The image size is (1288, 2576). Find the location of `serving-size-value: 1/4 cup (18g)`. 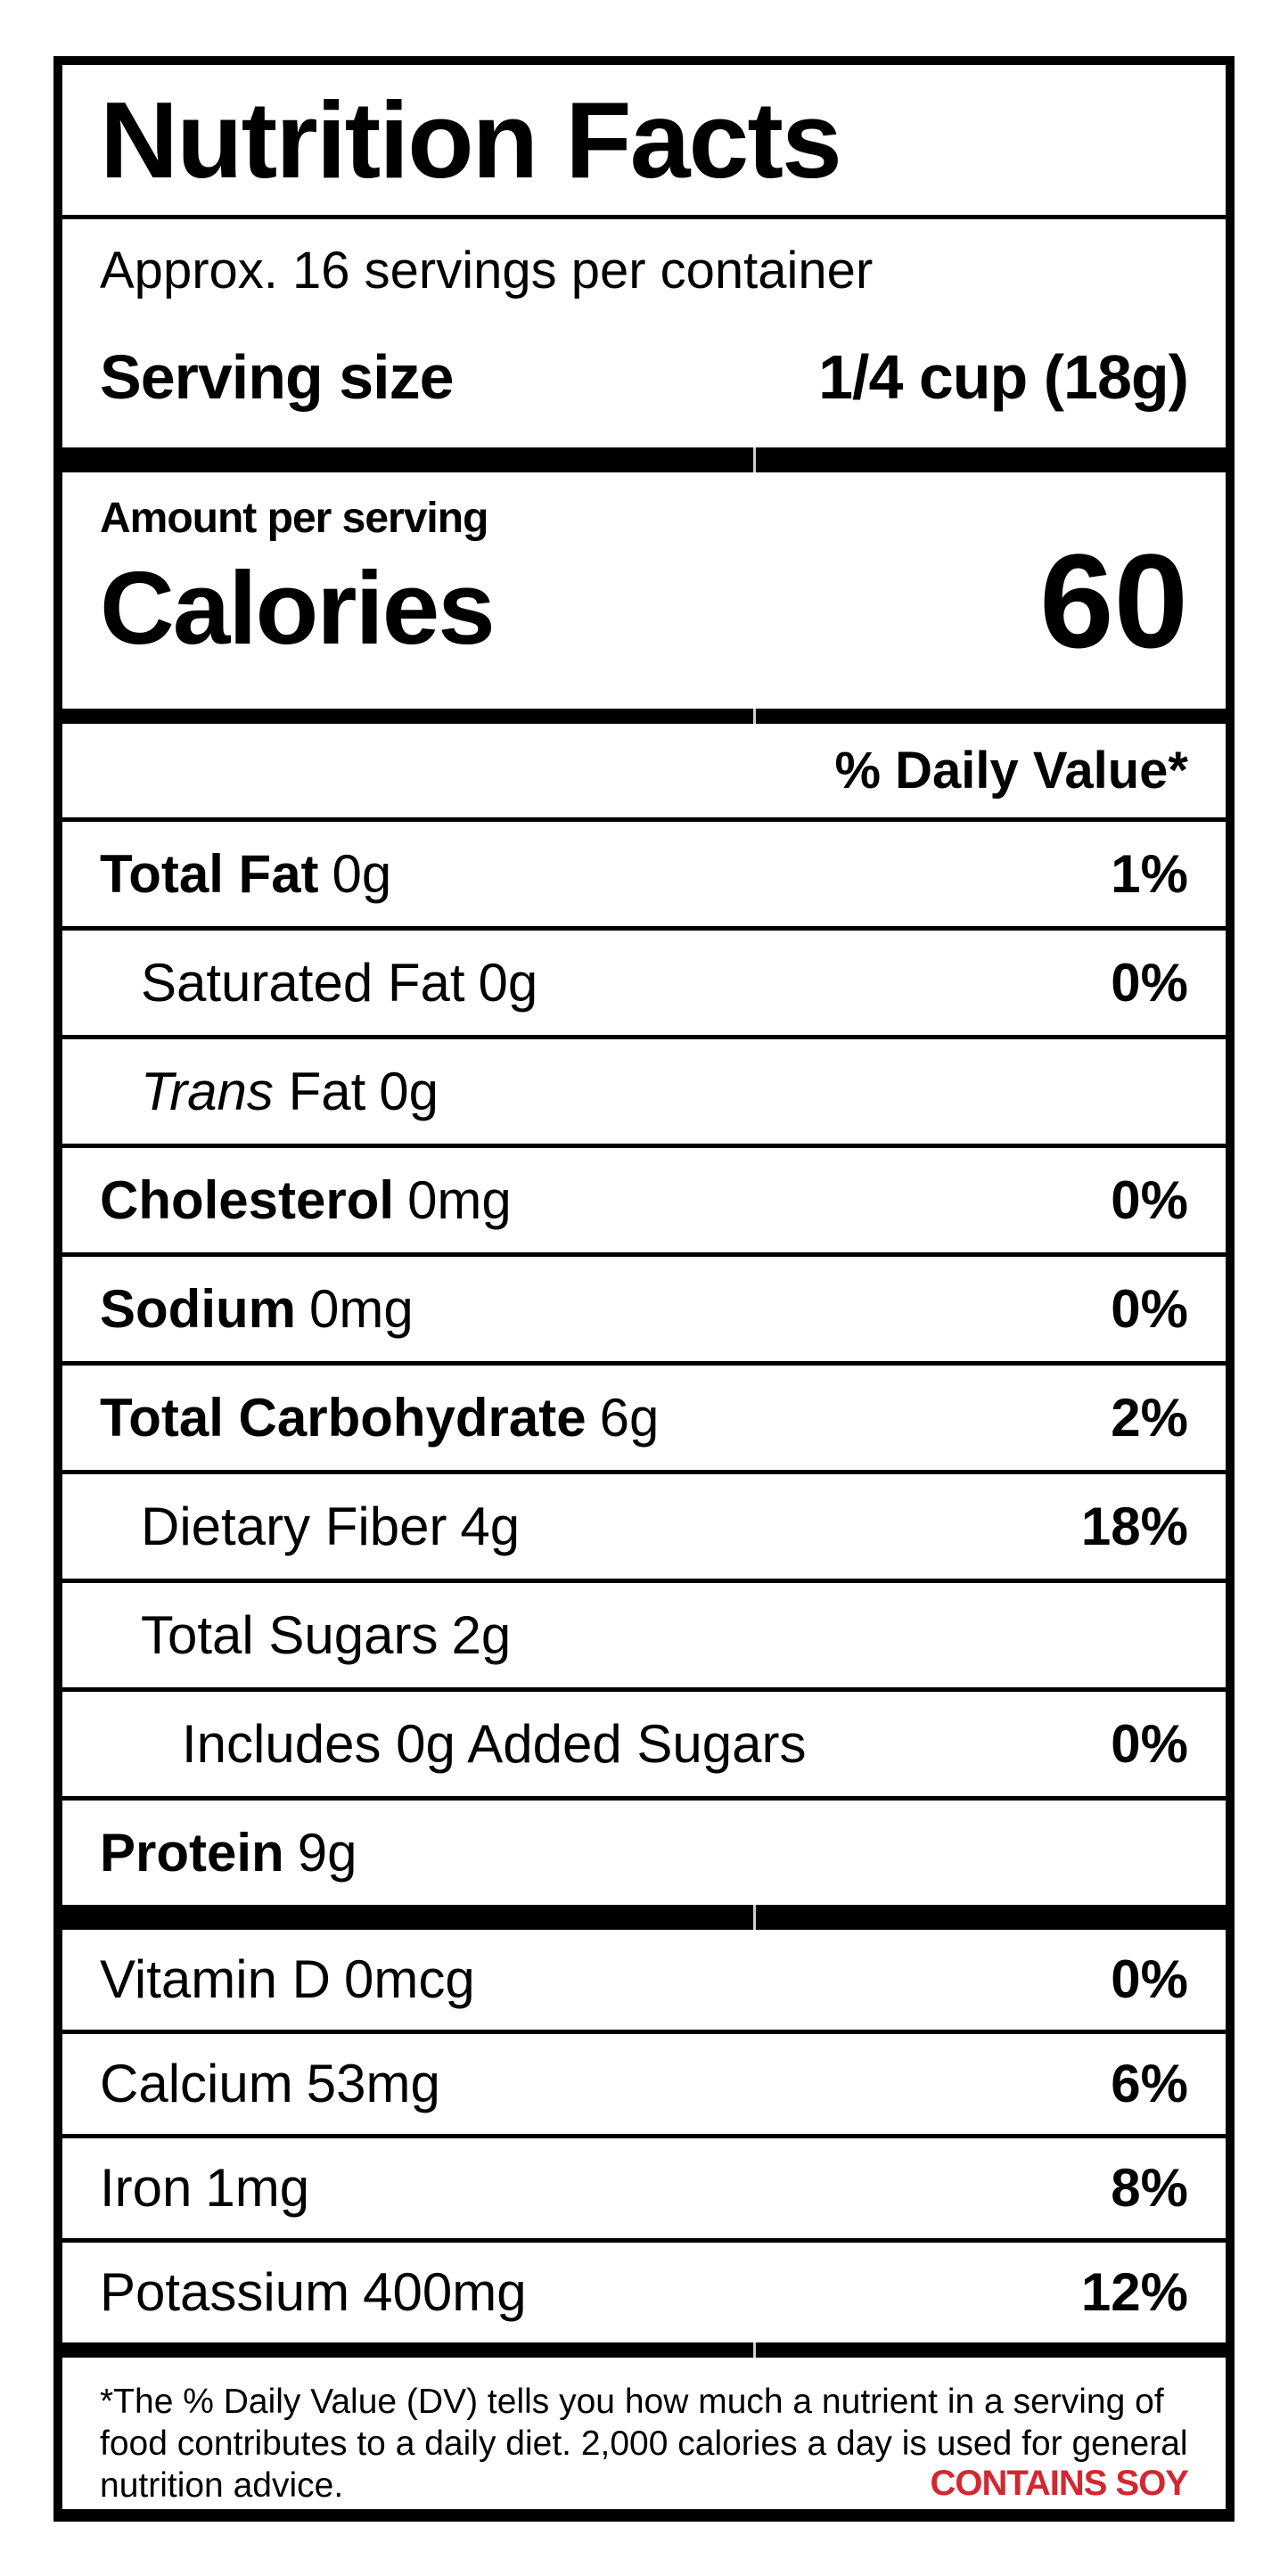

serving-size-value: 1/4 cup (18g) is located at coordinates (1004, 377).